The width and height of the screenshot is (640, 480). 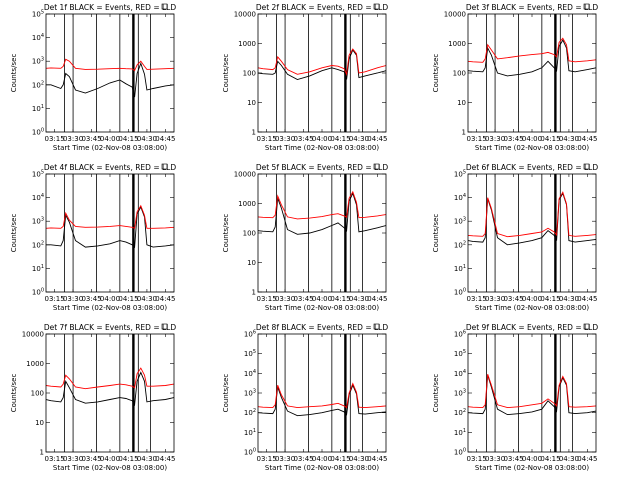 What do you see at coordinates (322, 167) in the screenshot?
I see `panel-title: Det 5f BLACK = Events, RED = LLD` at bounding box center [322, 167].